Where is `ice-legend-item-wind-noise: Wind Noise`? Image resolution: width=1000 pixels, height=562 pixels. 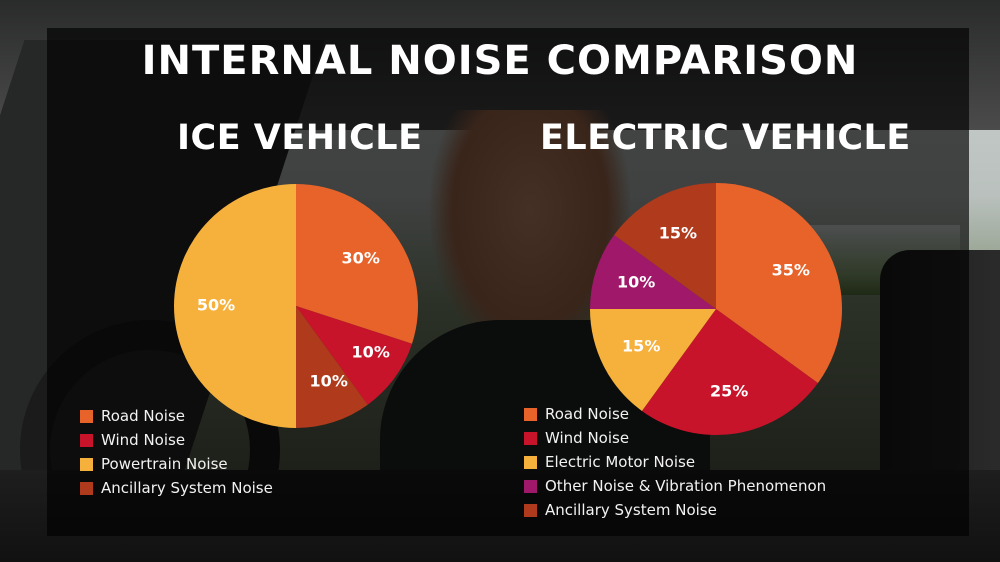
ice-legend-item-wind-noise: Wind Noise is located at coordinates (176, 440).